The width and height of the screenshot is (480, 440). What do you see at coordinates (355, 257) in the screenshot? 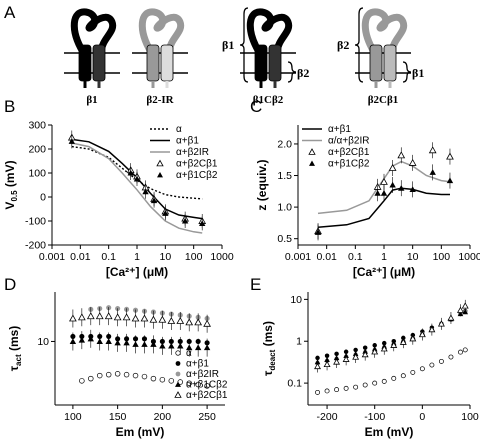
I see `x-tick-label: 0.1` at bounding box center [355, 257].